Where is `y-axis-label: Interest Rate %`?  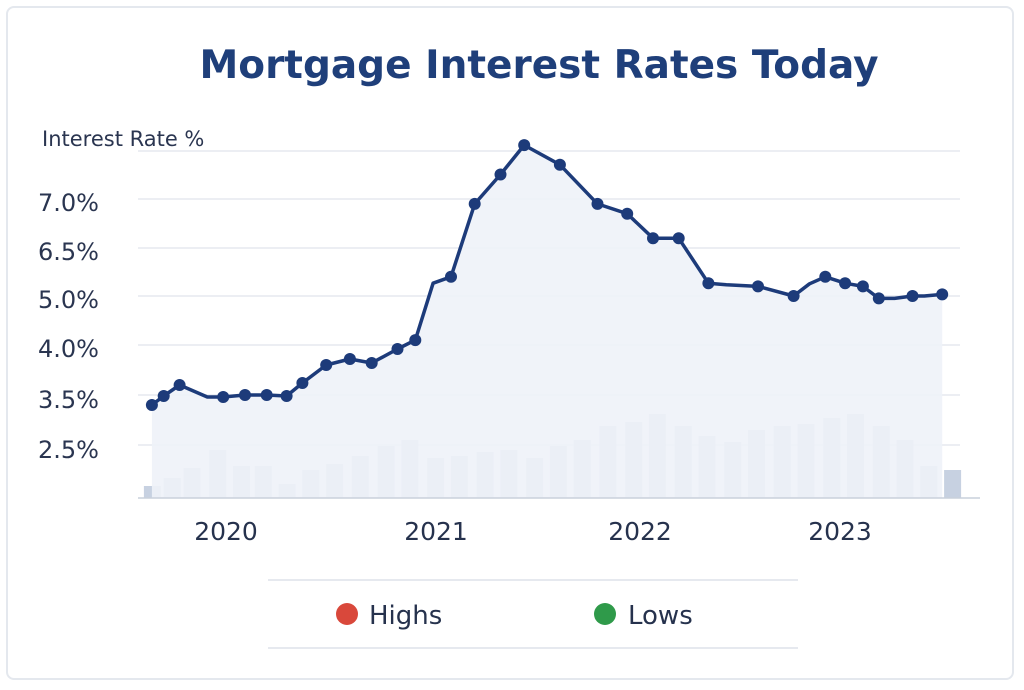 y-axis-label: Interest Rate % is located at coordinates (123, 139).